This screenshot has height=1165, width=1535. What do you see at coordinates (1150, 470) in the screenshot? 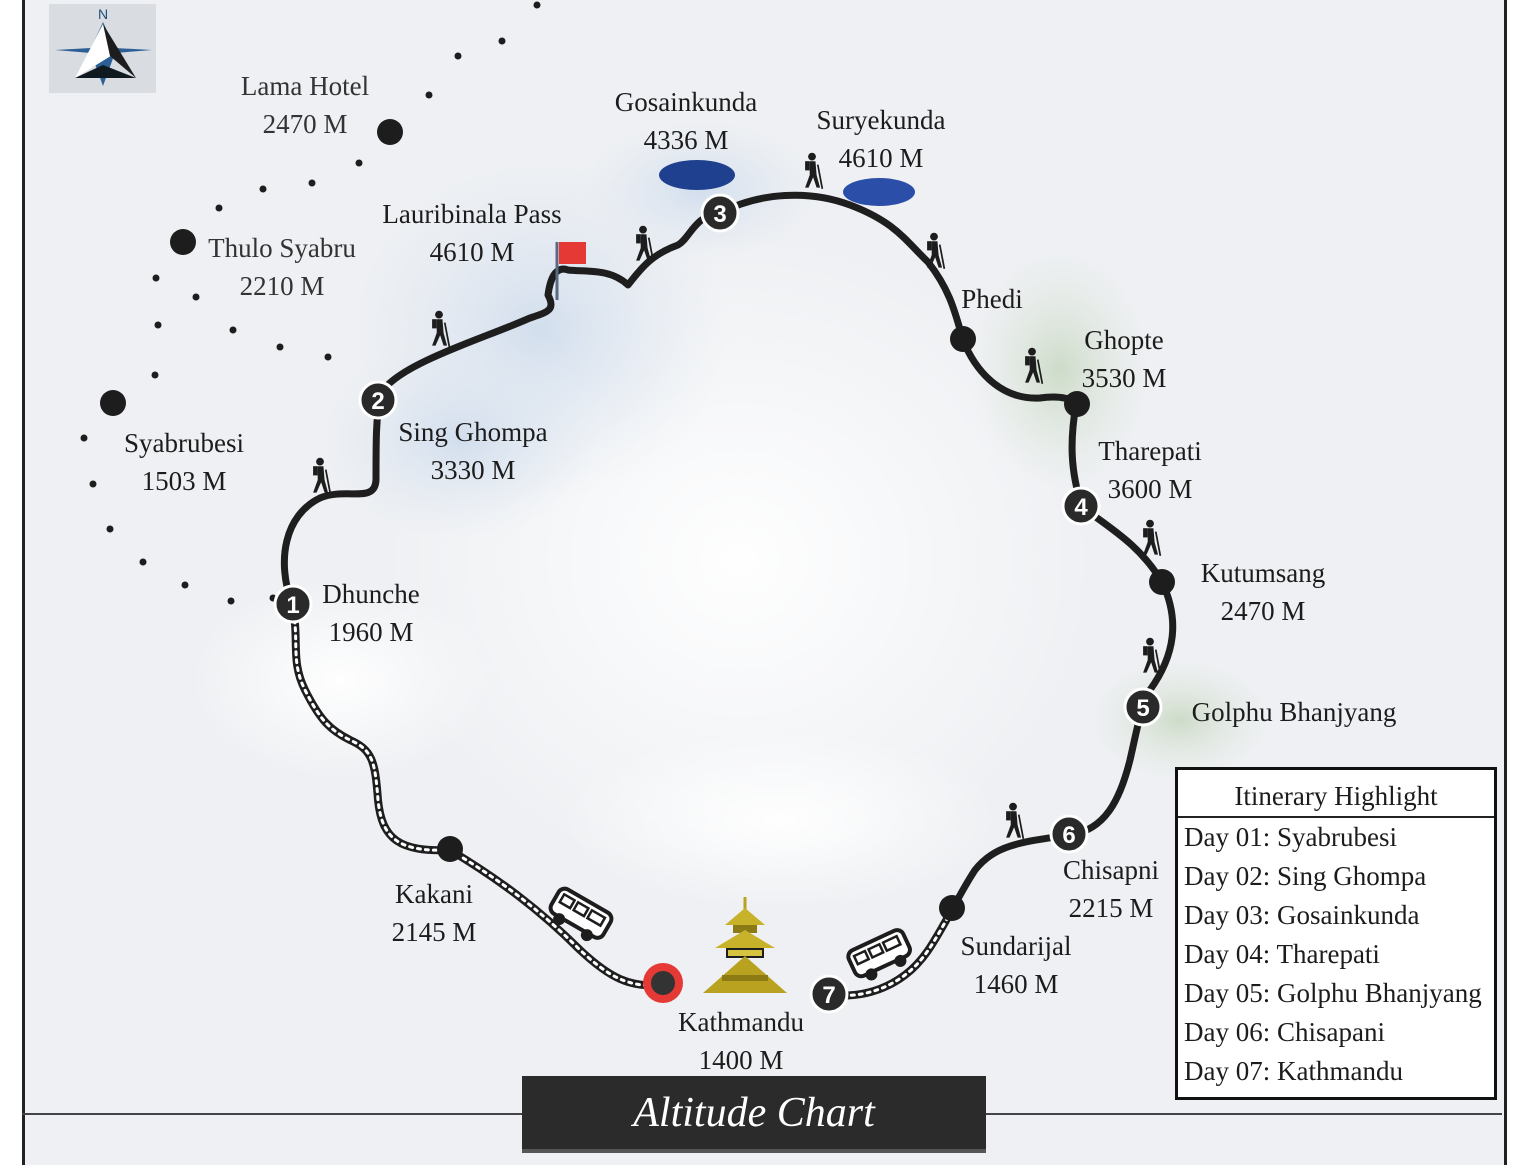
I see `tharepati-label: Tharepati 3600 M` at bounding box center [1150, 470].